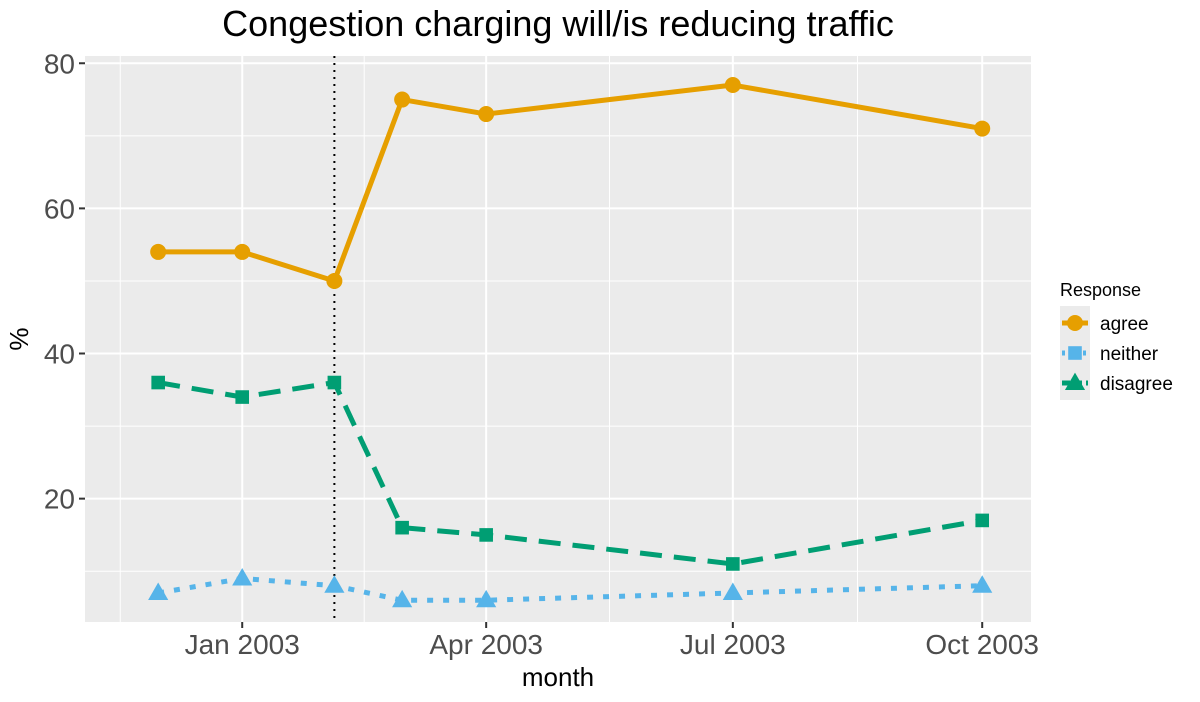 This screenshot has width=1200, height=702. What do you see at coordinates (1136, 384) in the screenshot?
I see `legend-label: disagree` at bounding box center [1136, 384].